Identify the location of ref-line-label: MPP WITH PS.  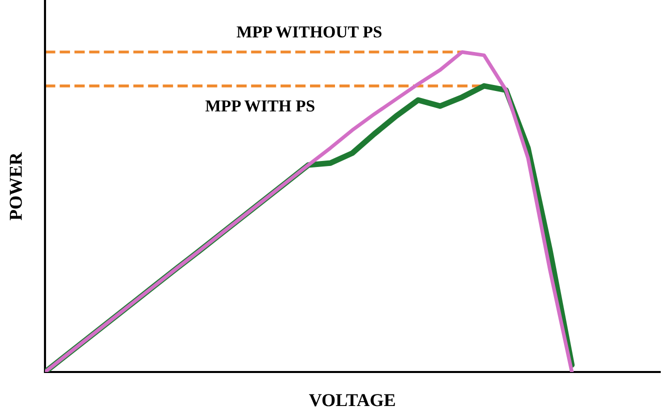
(259, 106).